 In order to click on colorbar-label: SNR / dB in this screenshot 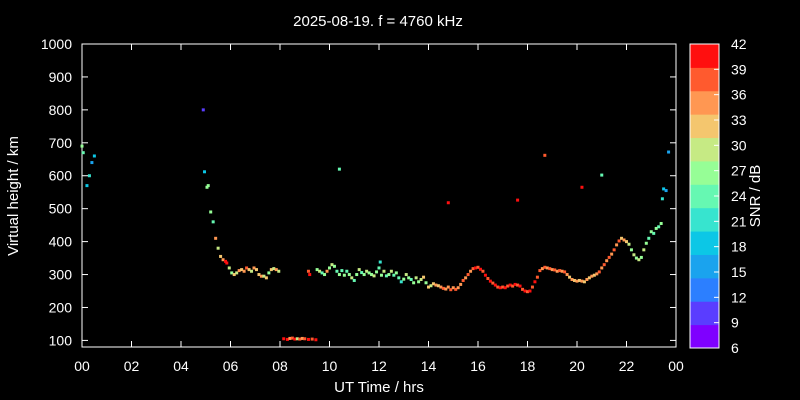, I will do `click(755, 196)`.